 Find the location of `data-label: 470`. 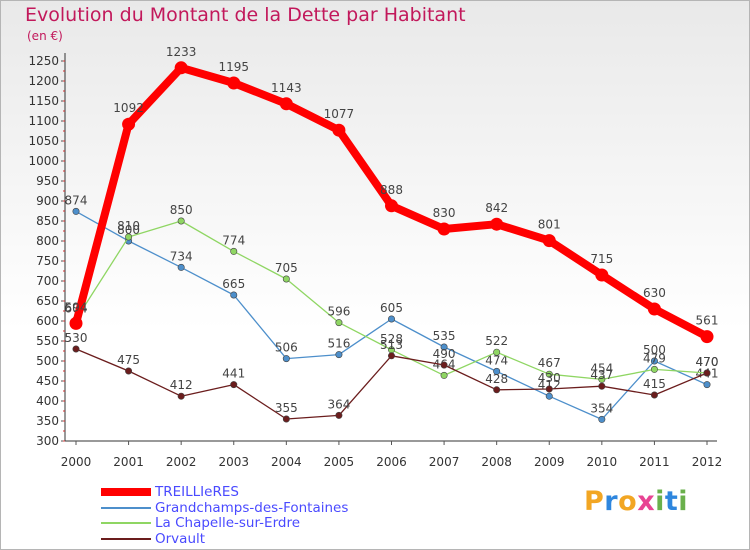

data-label: 470 is located at coordinates (707, 362).